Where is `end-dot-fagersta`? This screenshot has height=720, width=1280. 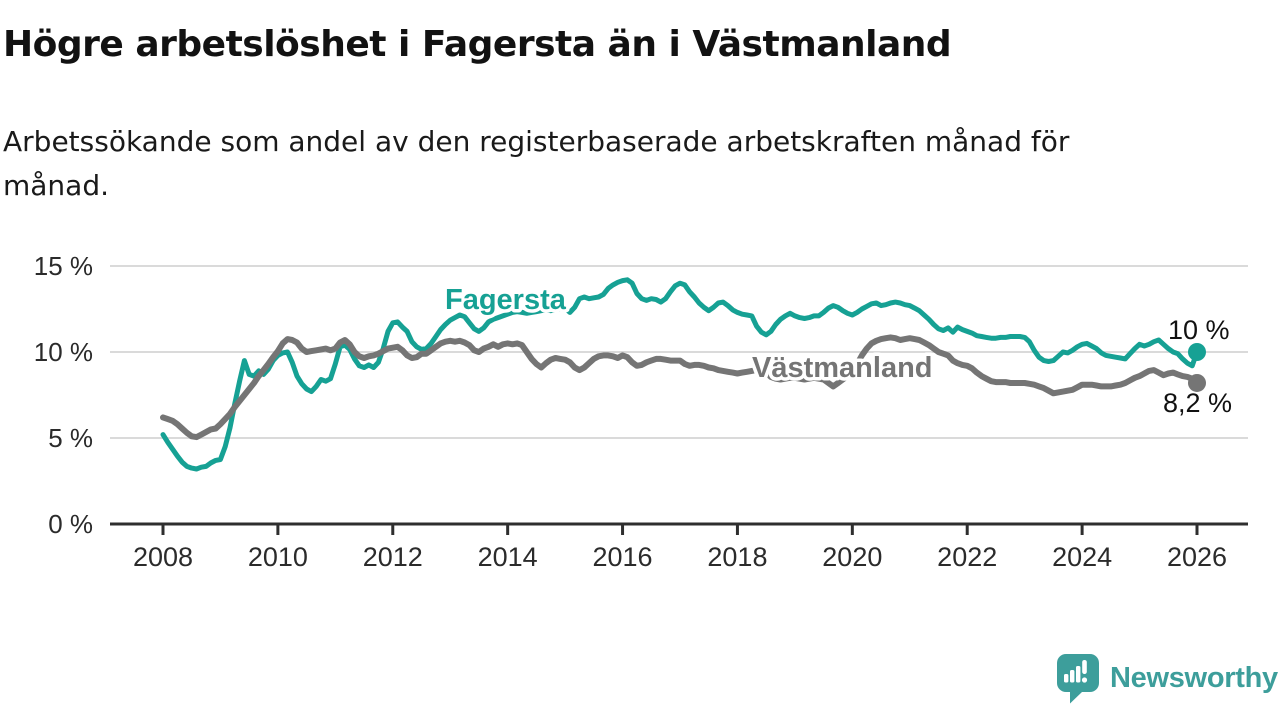 end-dot-fagersta is located at coordinates (1196, 352).